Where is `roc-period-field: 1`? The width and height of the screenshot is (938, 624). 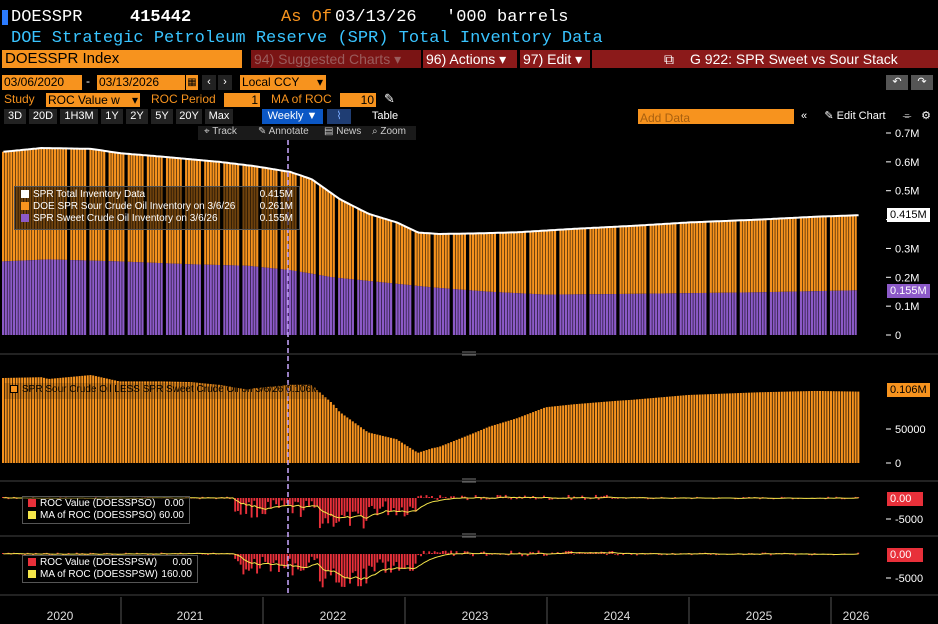
roc-period-field: 1 is located at coordinates (242, 100).